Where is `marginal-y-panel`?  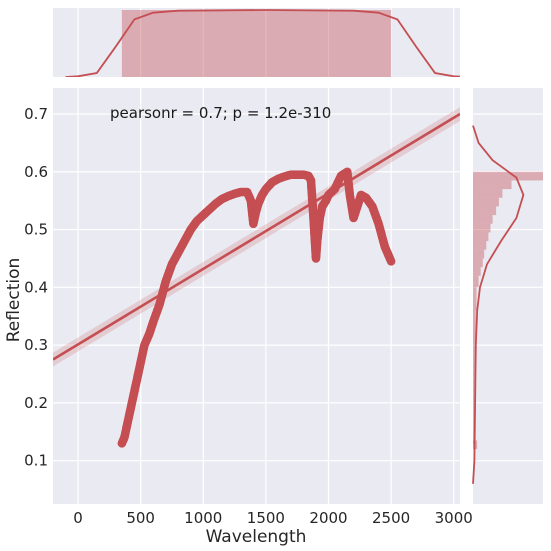
marginal-y-panel is located at coordinates (507, 296).